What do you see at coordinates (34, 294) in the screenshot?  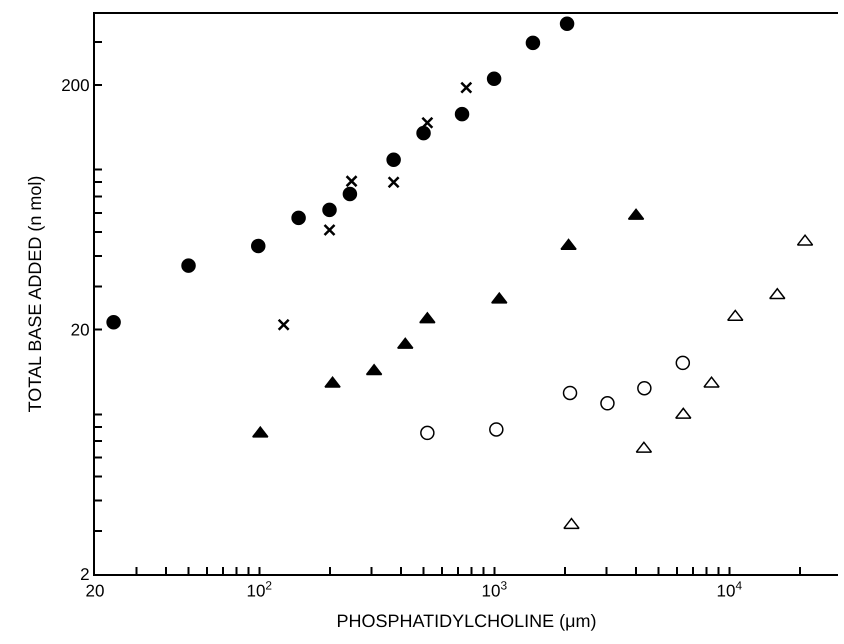 I see `y-axis-title: TOTAL BASE ADDED (n mol)` at bounding box center [34, 294].